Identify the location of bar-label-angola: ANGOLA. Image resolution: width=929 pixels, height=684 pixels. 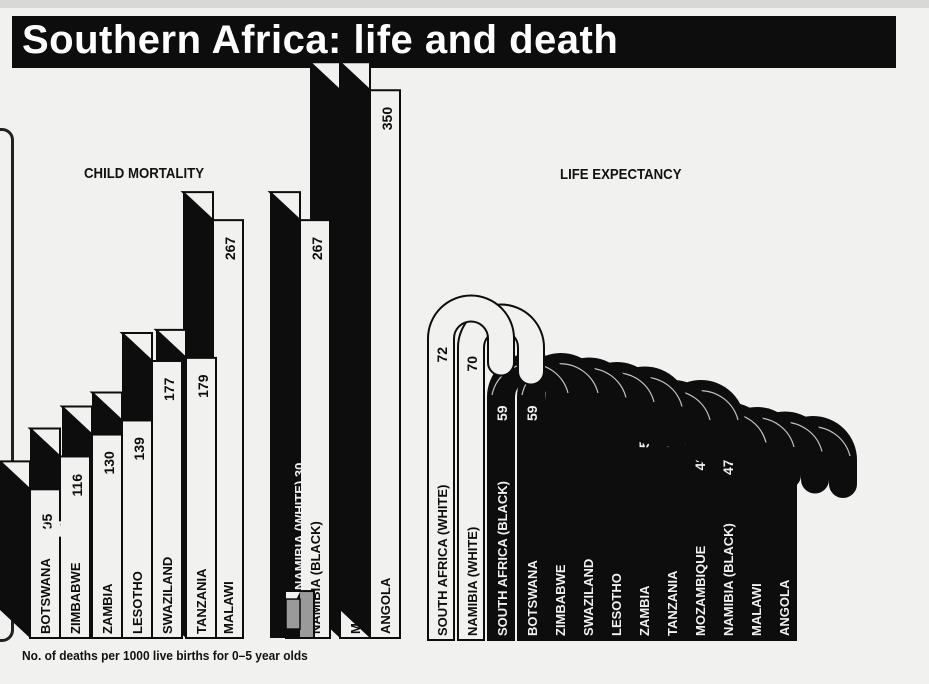
(385, 605).